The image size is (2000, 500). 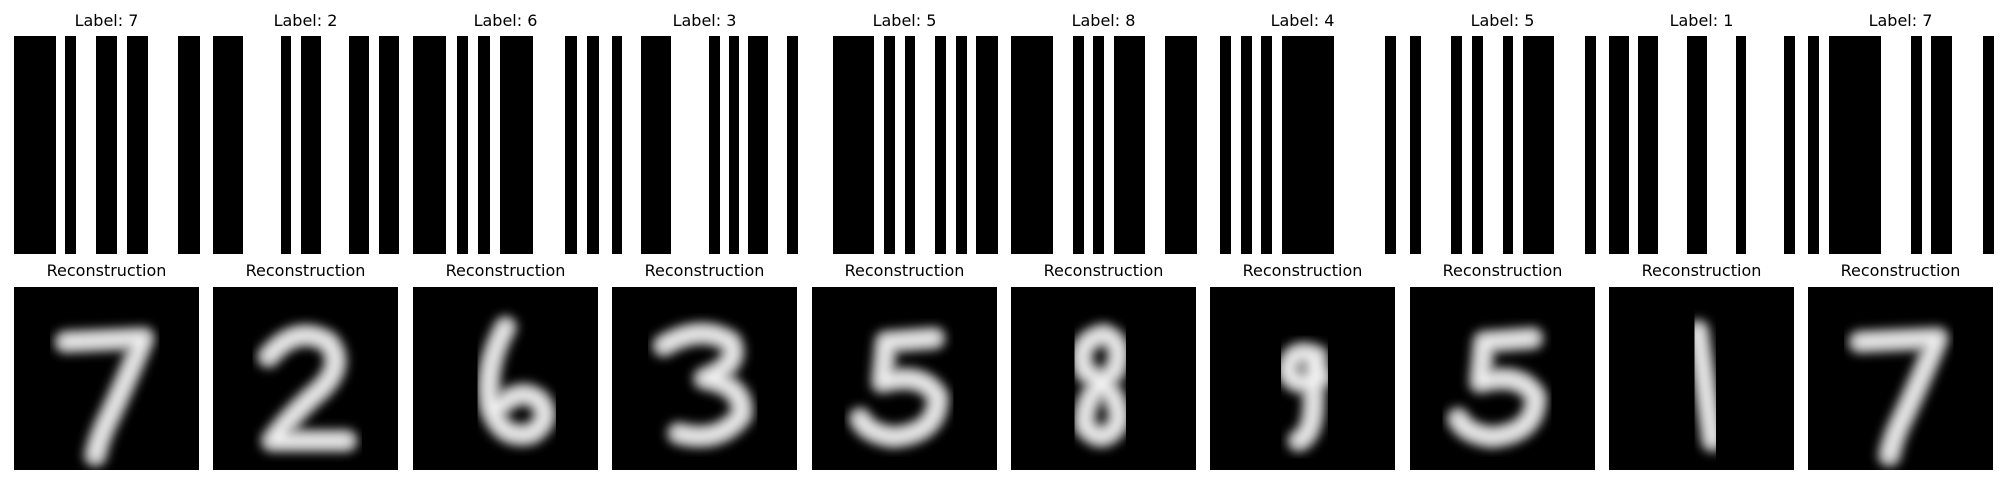 I want to click on label-title: Label: 8, so click(x=1103, y=20).